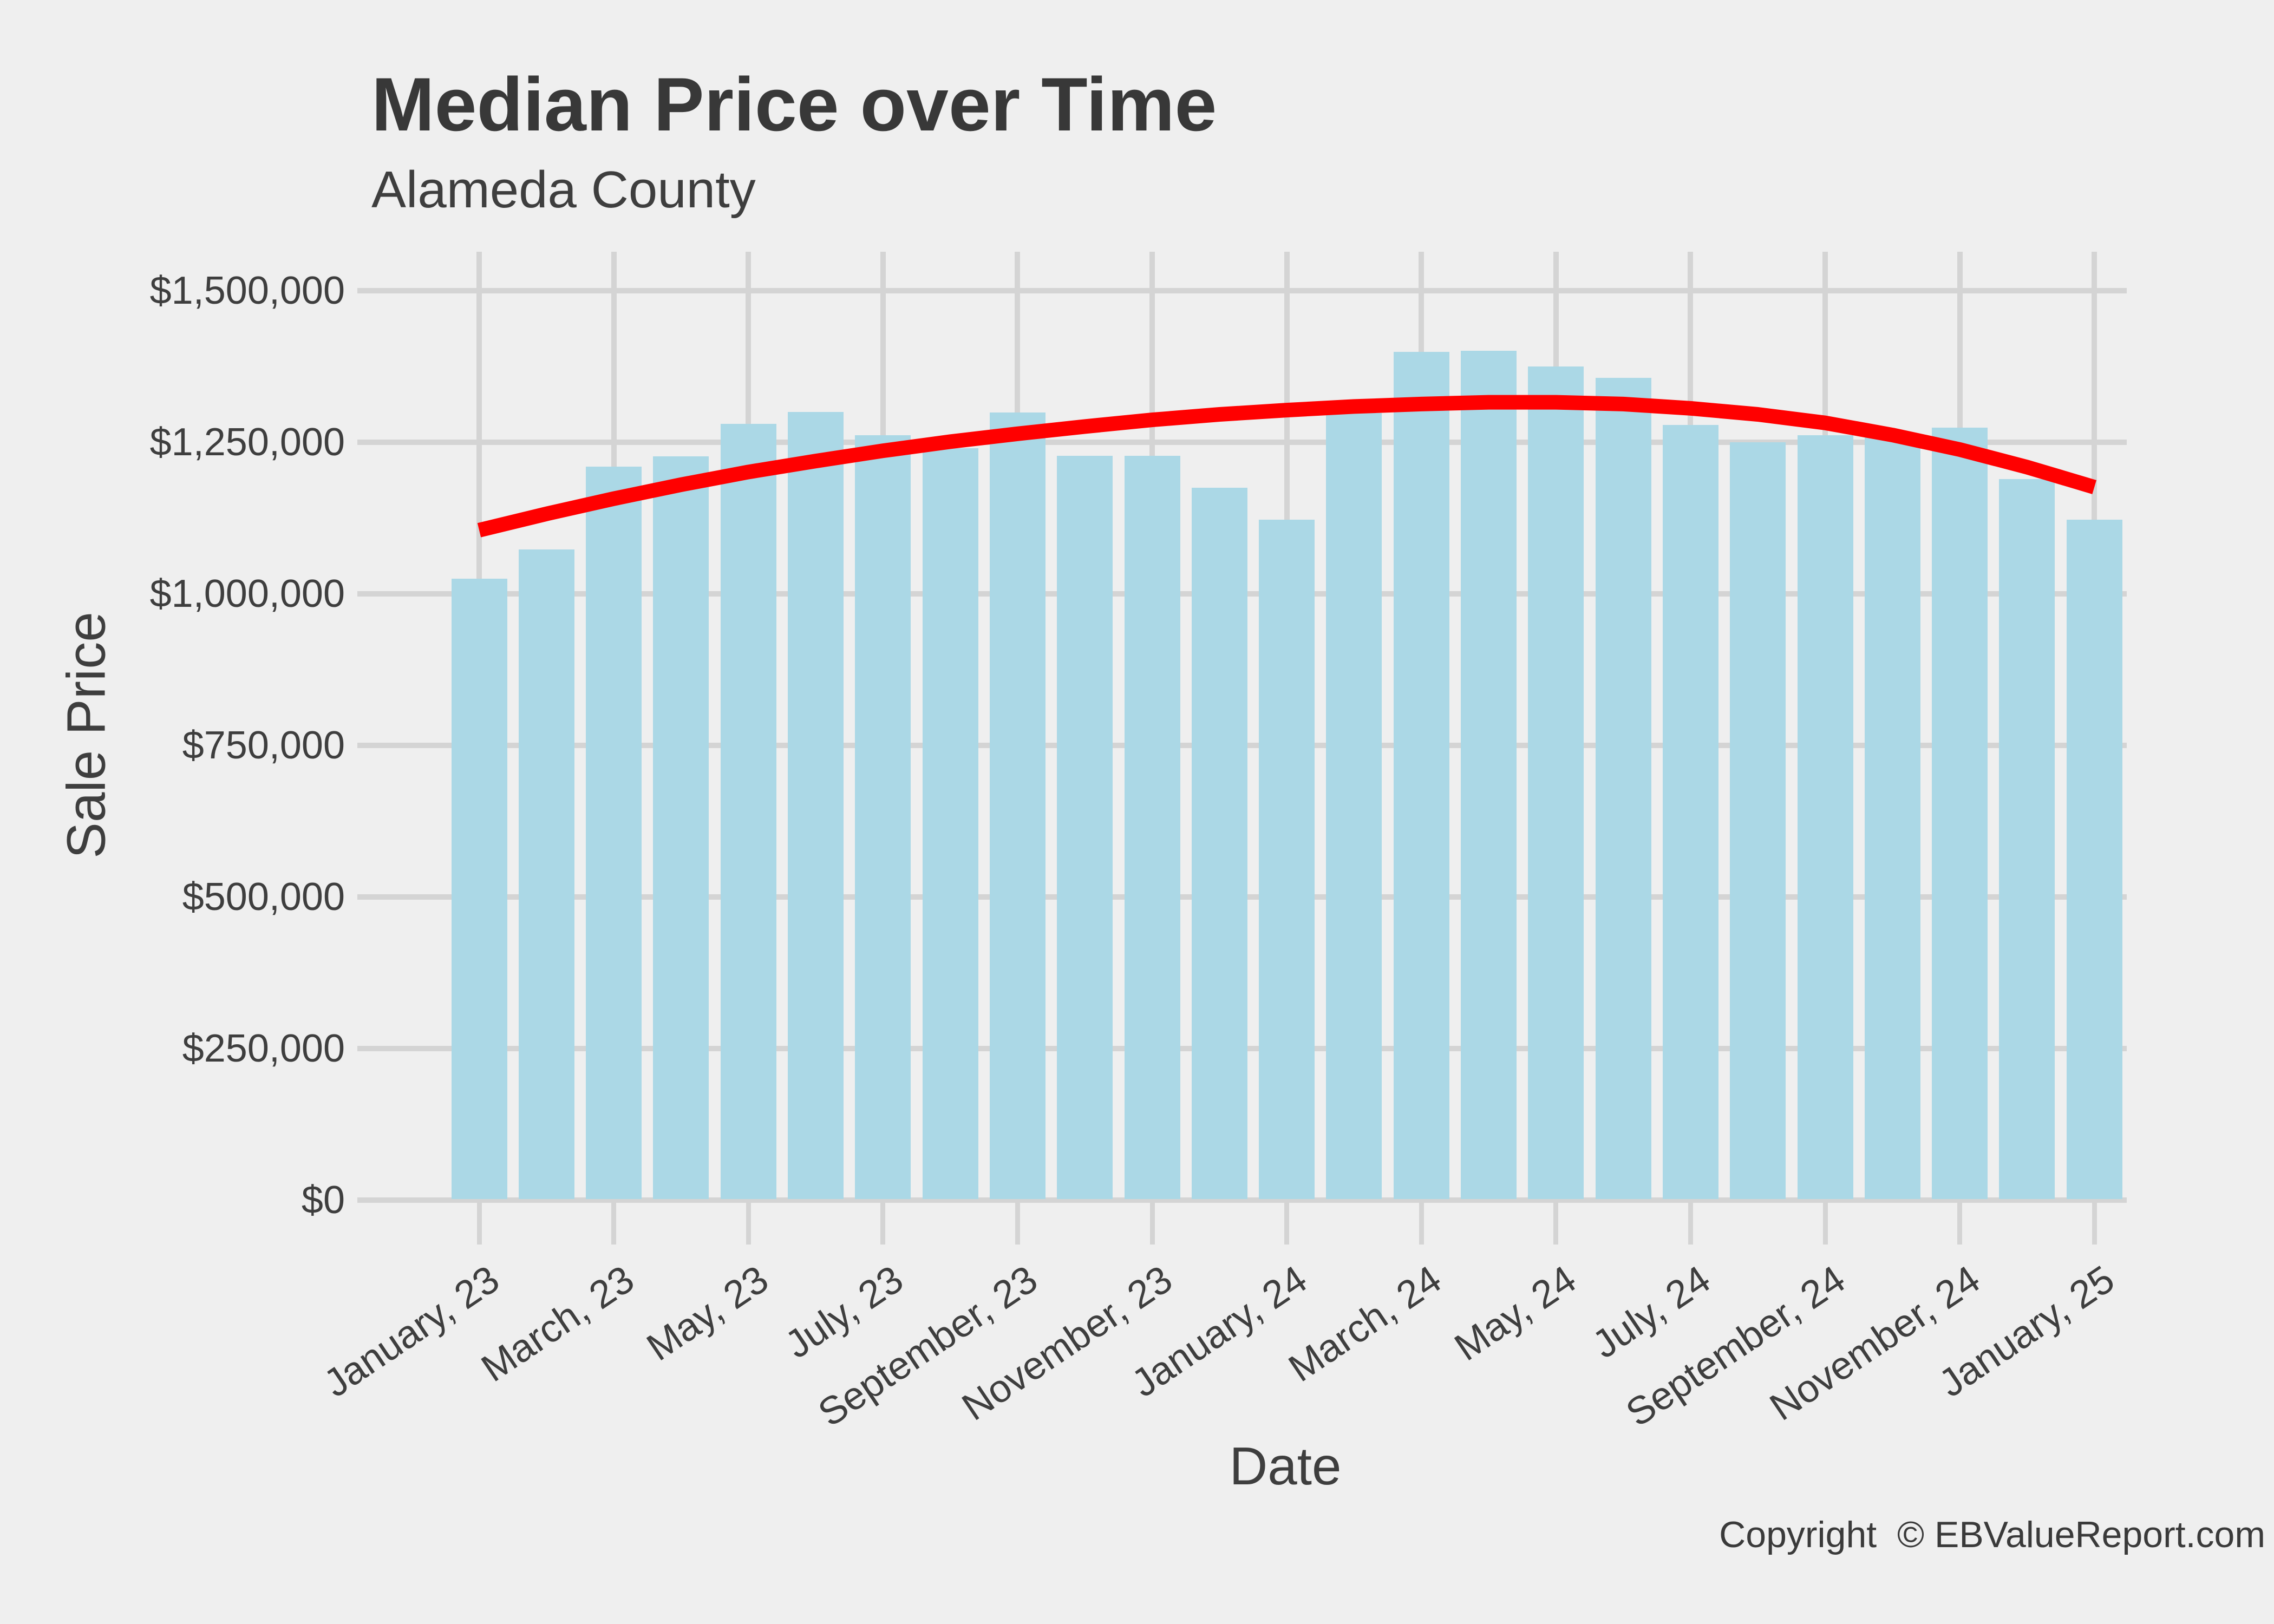 This screenshot has height=1624, width=2274. Describe the element at coordinates (950, 824) in the screenshot. I see `bar-August, 23` at that location.